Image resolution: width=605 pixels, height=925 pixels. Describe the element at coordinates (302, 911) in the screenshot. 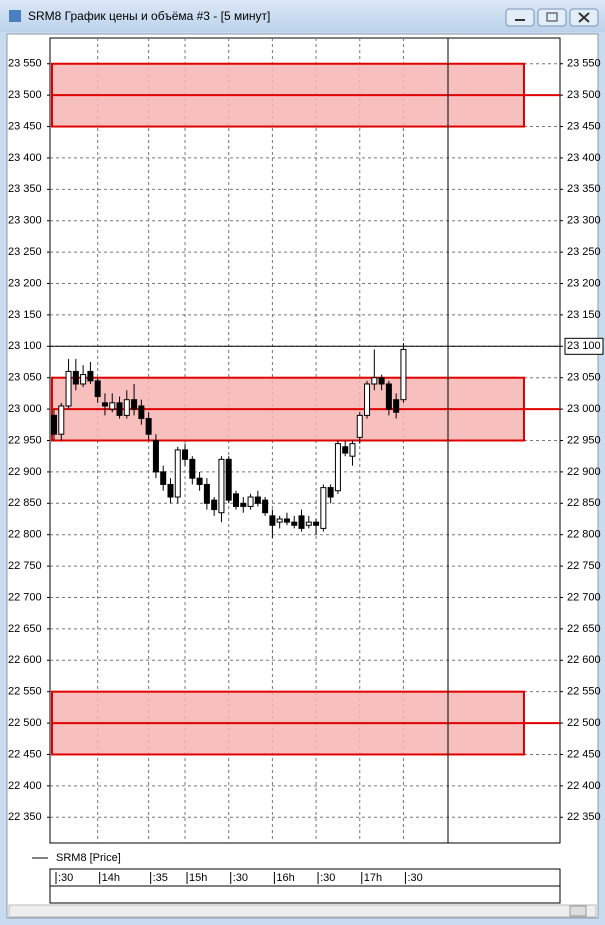

I see `scrollbar` at that location.